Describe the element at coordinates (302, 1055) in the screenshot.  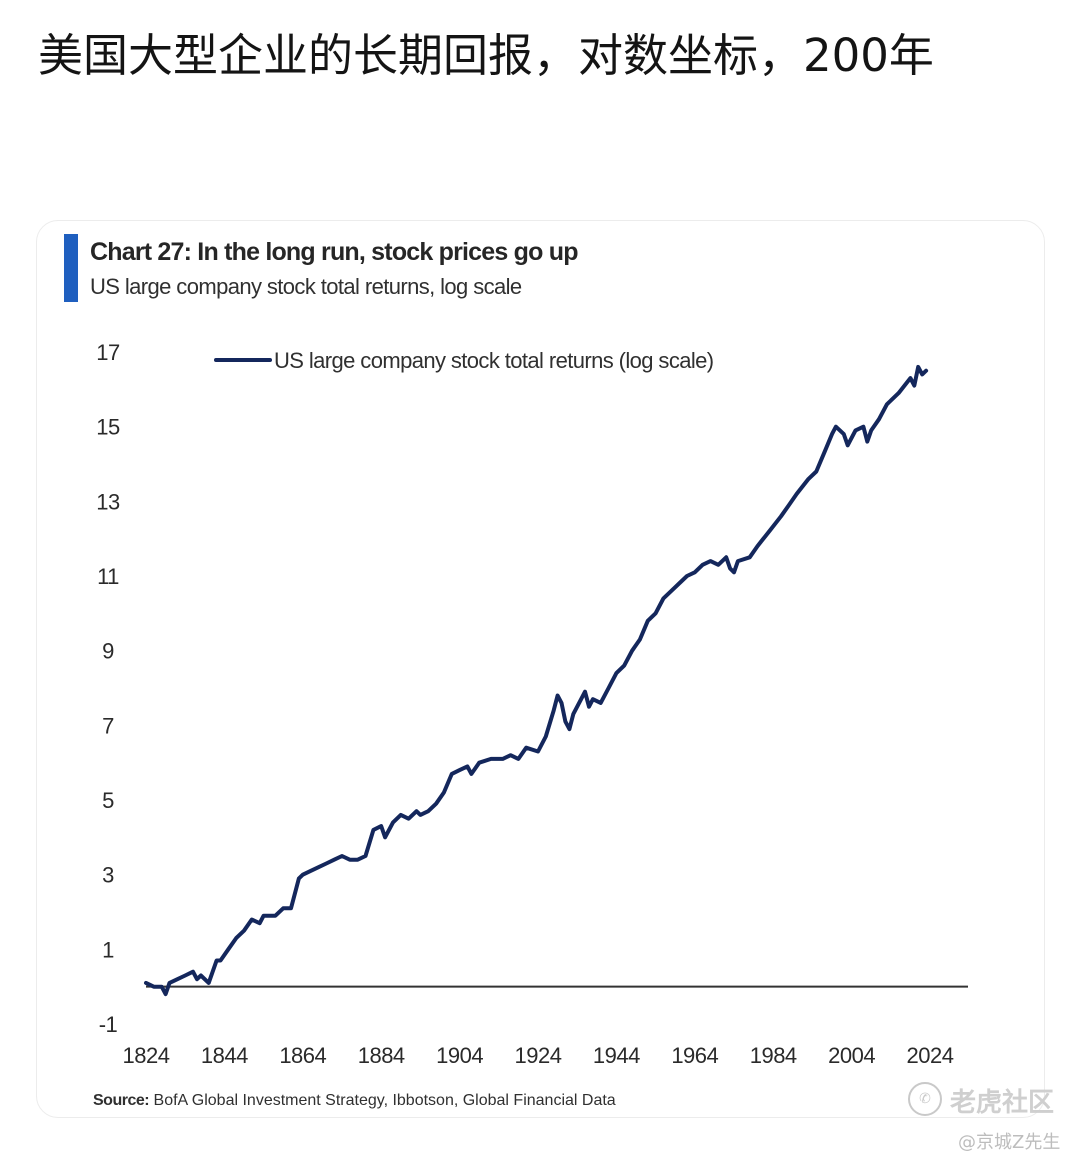
I see `x-tick-label: 1864` at that location.